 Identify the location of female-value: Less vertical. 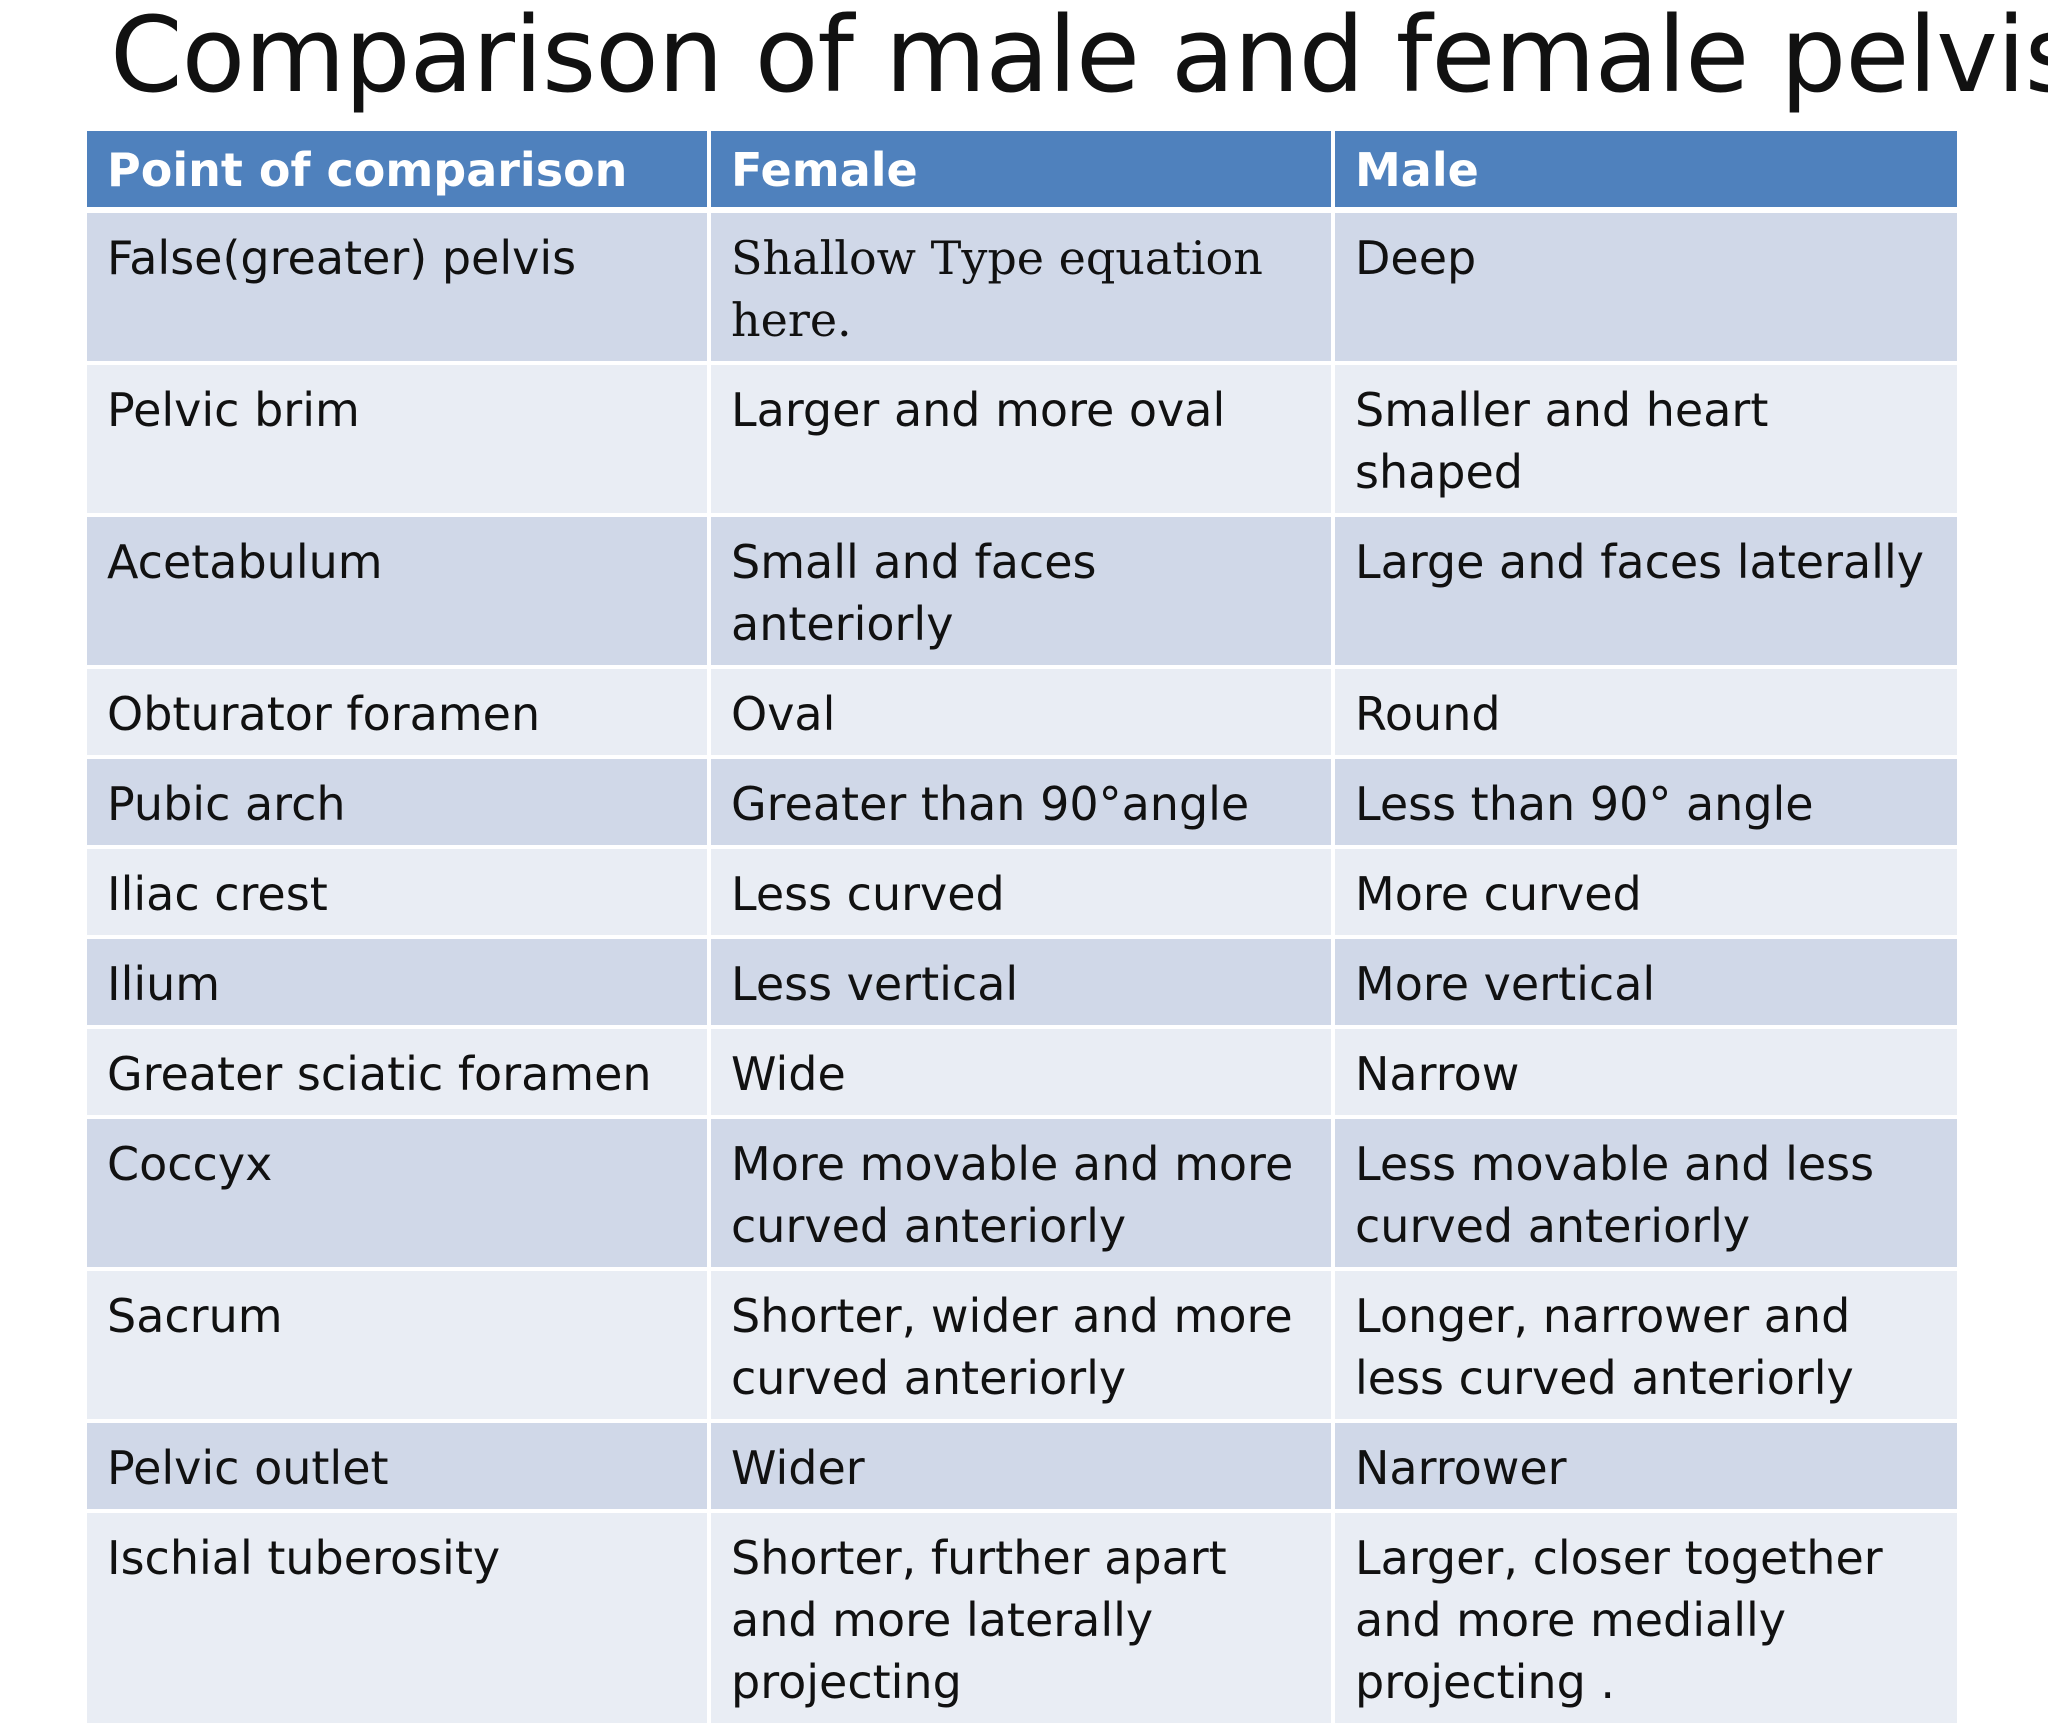
(1023, 984).